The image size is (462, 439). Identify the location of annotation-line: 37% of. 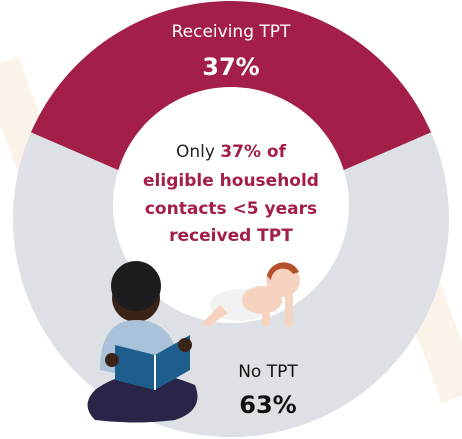
(253, 152).